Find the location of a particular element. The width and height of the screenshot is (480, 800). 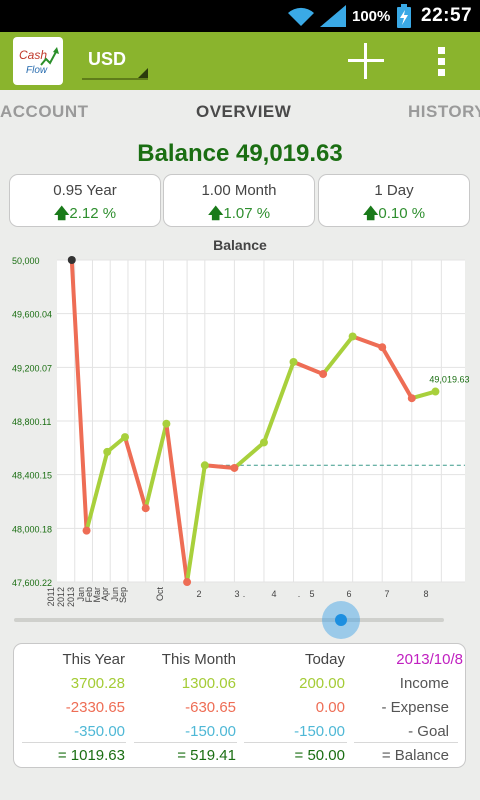

x-tick-label: 7 is located at coordinates (386, 594).